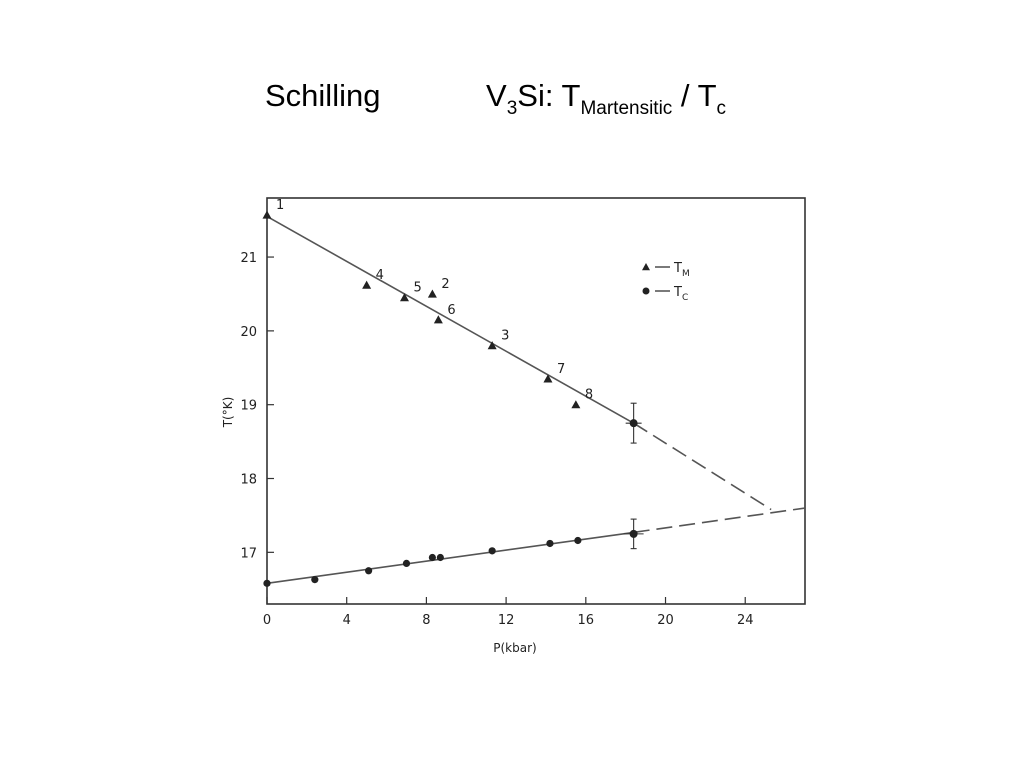  I want to click on slide-title: Schilling V3Si: TMartensitic / Tc, so click(512, 108).